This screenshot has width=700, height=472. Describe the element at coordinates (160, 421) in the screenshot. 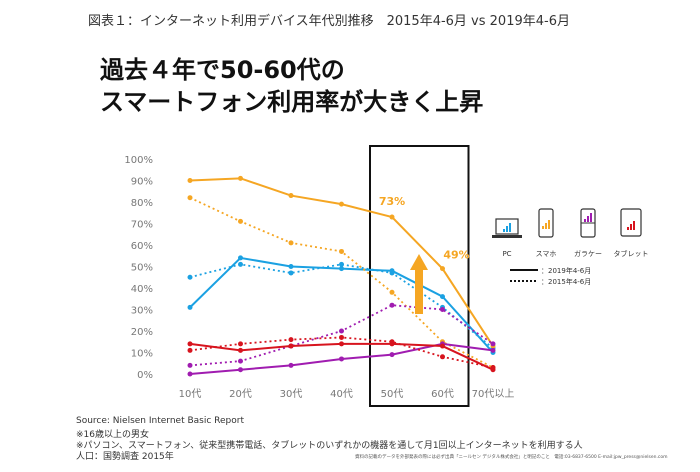

I see `source-note: Source: Nielsen Internet Basic Report` at that location.